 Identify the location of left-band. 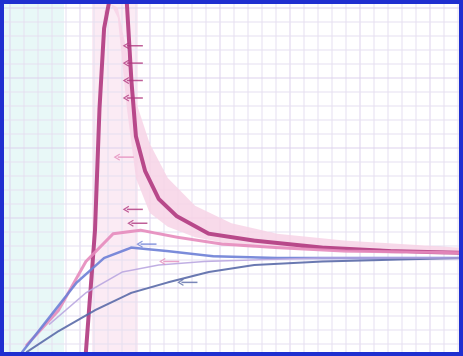
(34, 178).